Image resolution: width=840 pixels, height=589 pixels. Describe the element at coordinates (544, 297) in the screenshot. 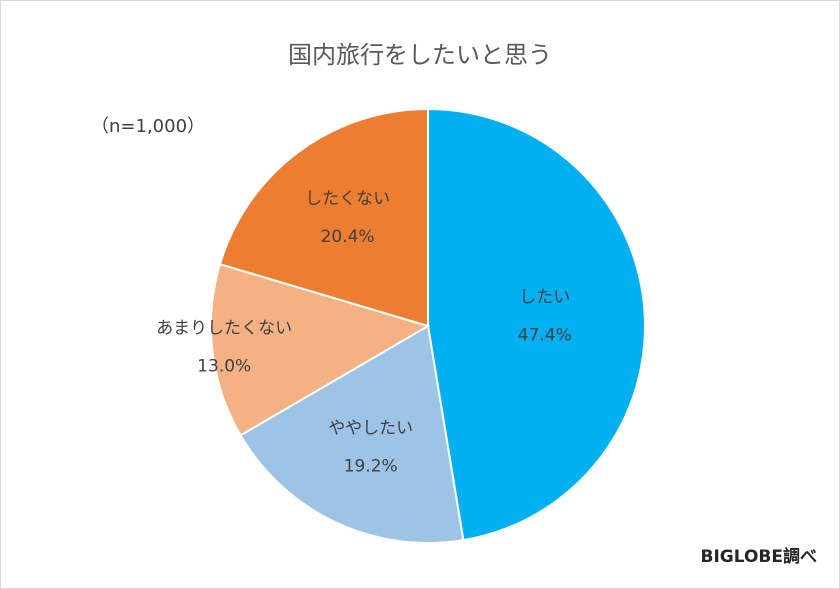

I see `slice-category-label: したい` at that location.